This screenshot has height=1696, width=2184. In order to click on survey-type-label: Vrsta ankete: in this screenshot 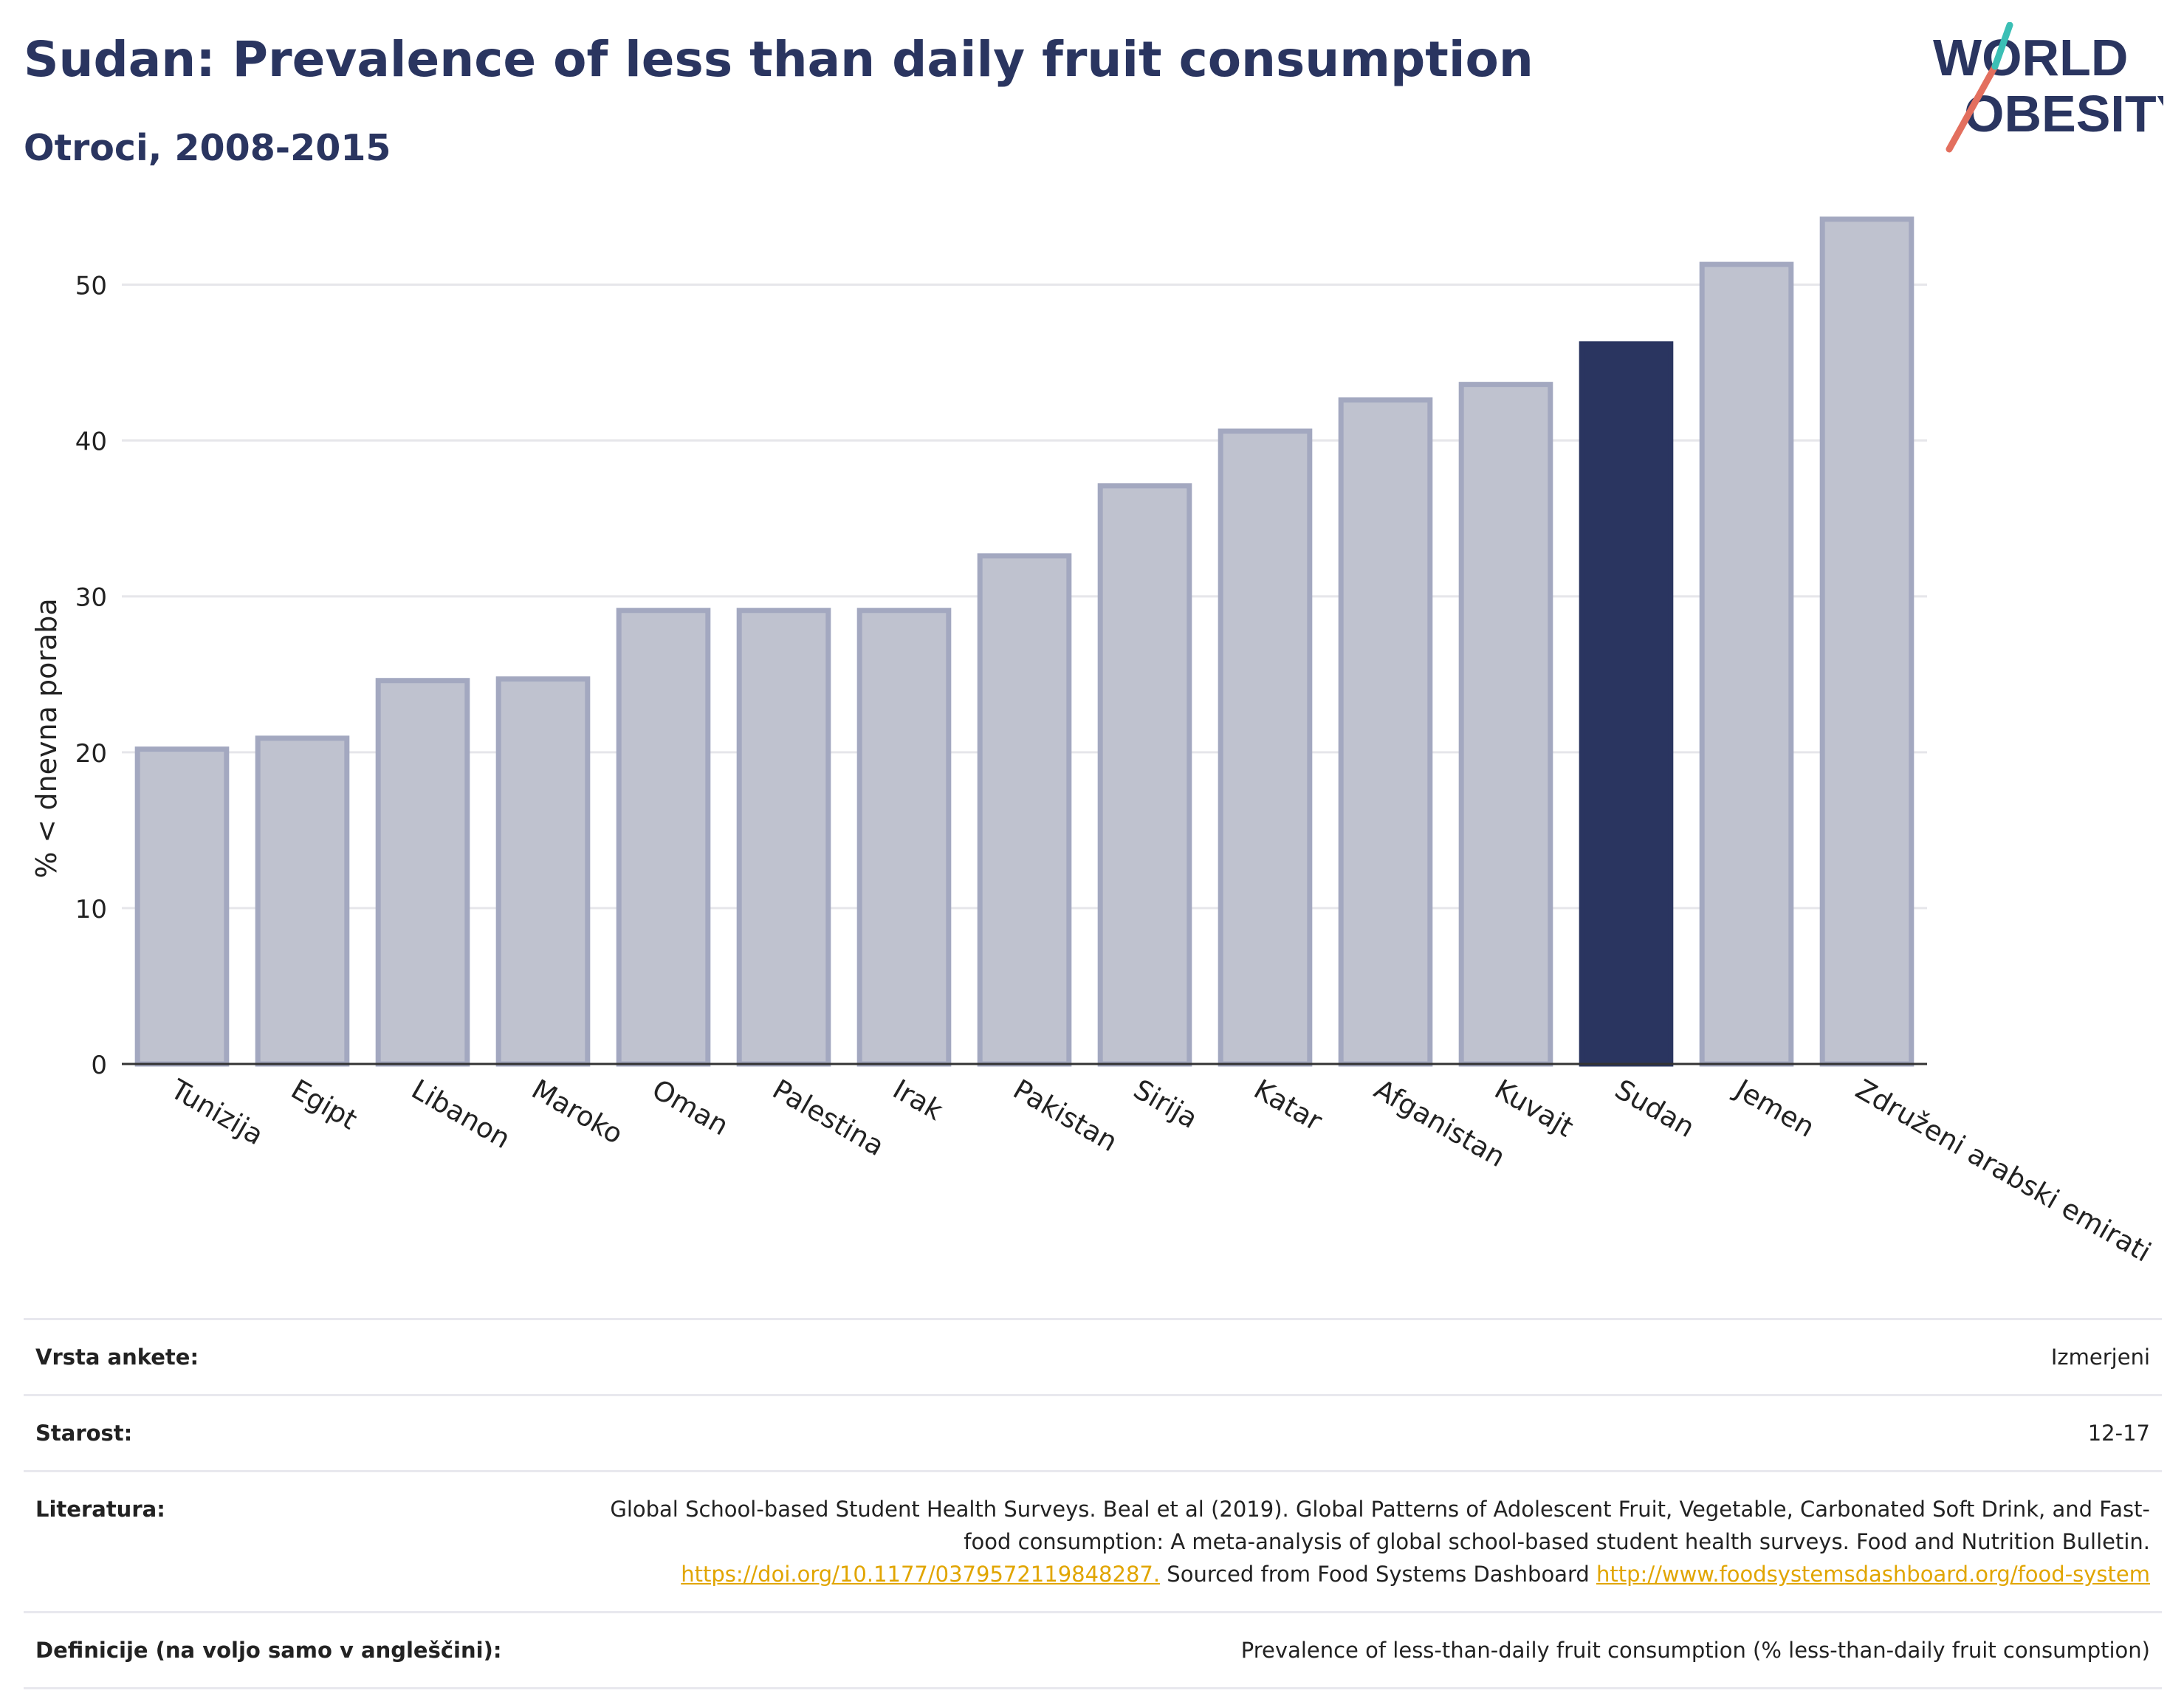, I will do `click(117, 1357)`.